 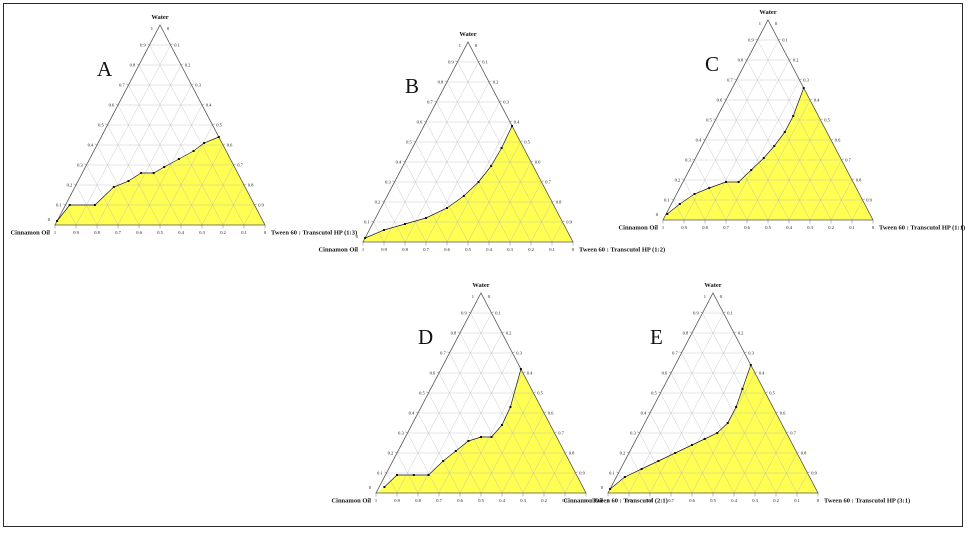 What do you see at coordinates (452, 428) in the screenshot?
I see `data-point-markers` at bounding box center [452, 428].